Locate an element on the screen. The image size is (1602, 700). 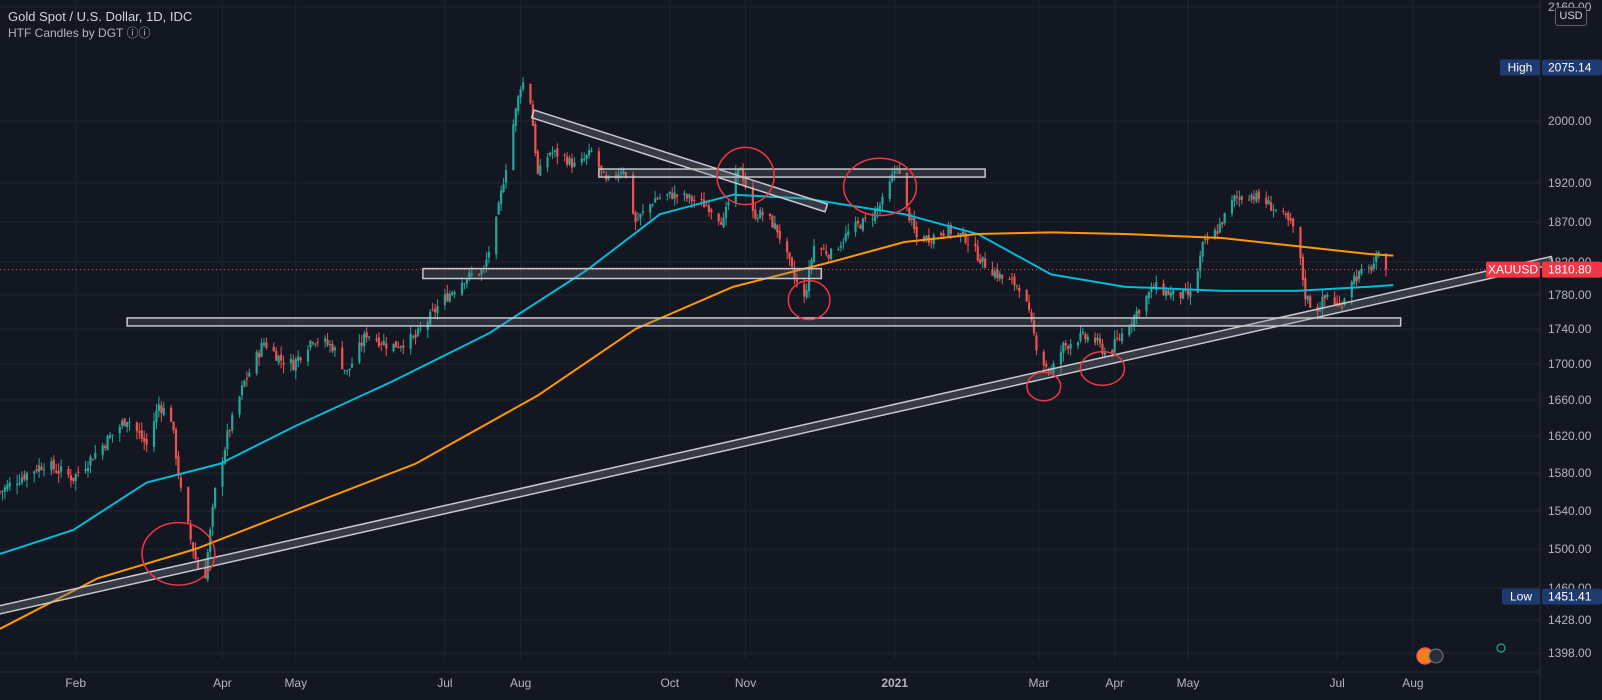
time-tick-label: Jul is located at coordinates (1336, 683).